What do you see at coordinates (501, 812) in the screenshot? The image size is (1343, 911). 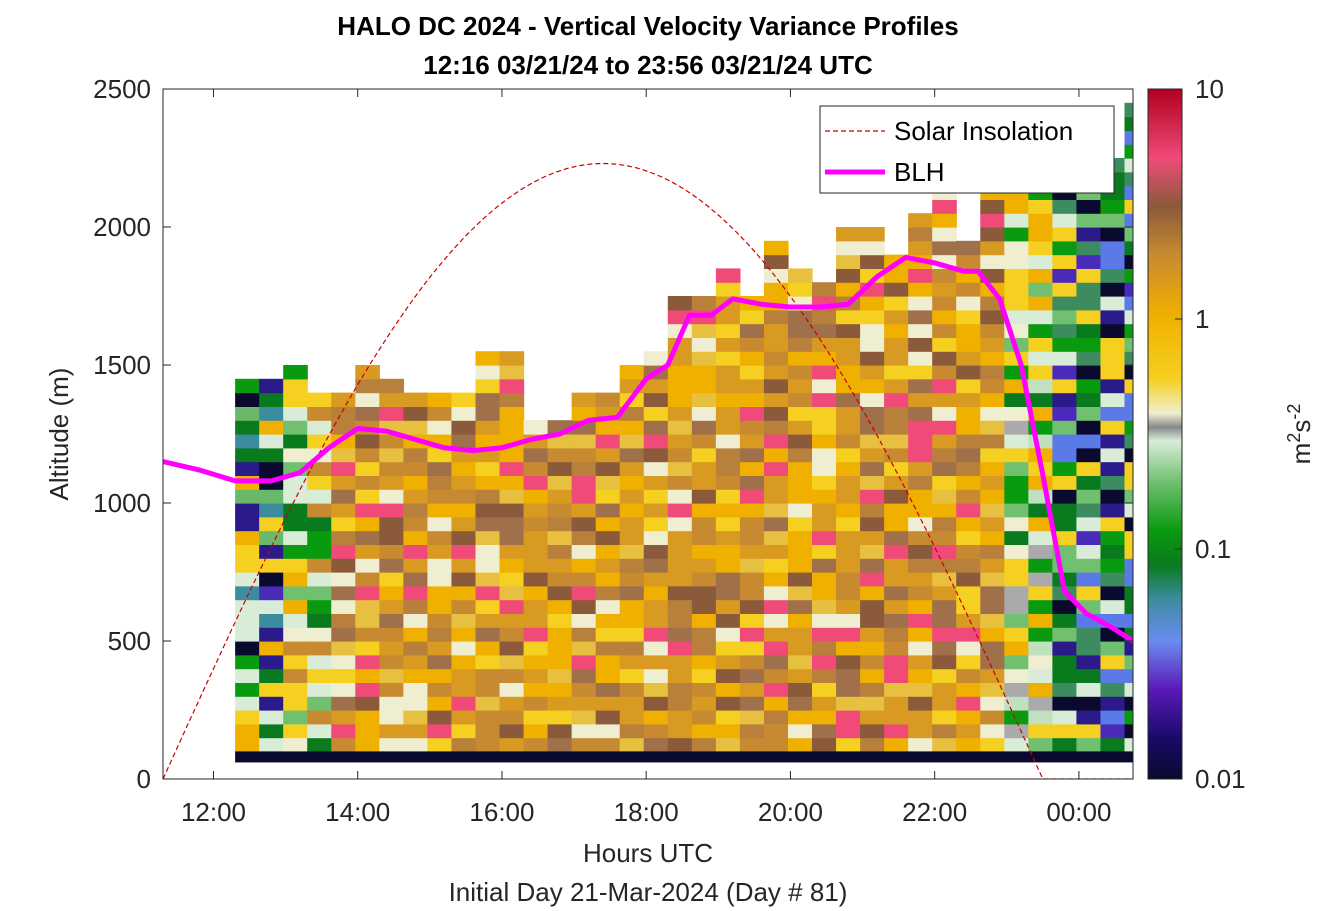 I see `x-tick-label: 16:00` at bounding box center [501, 812].